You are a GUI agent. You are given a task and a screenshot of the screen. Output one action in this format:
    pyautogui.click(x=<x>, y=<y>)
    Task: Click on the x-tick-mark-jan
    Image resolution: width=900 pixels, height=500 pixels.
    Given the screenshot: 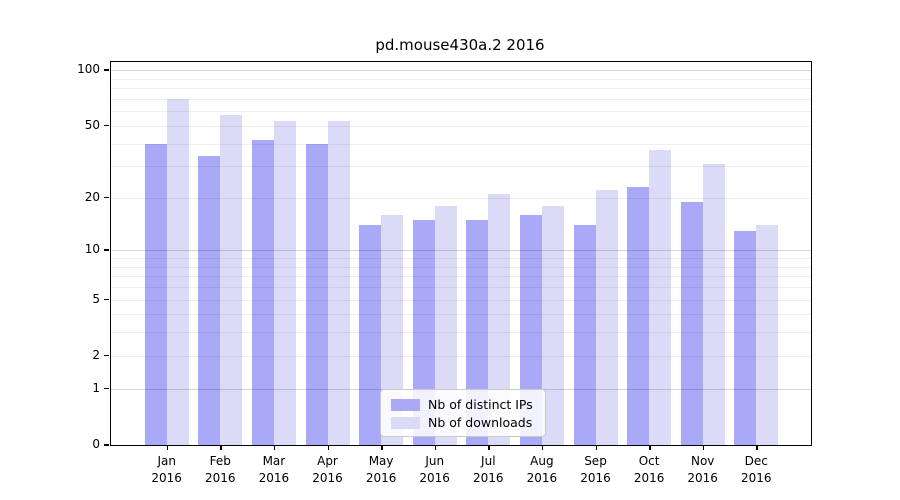 What is the action you would take?
    pyautogui.click(x=167, y=447)
    